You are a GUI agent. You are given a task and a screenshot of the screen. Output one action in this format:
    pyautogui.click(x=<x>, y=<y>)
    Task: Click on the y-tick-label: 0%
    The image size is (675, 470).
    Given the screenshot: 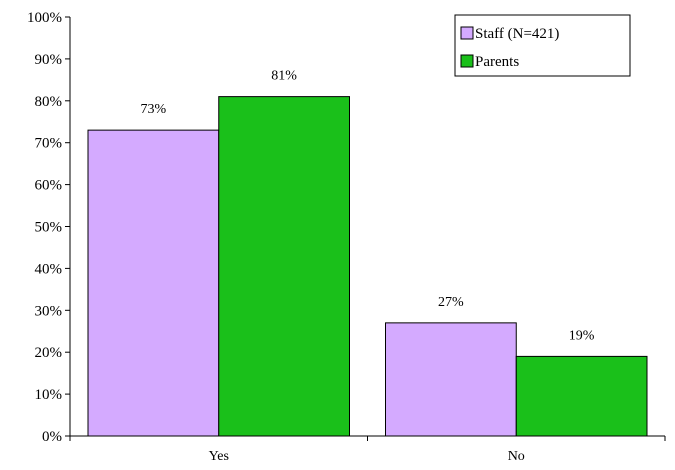 What is the action you would take?
    pyautogui.click(x=52, y=437)
    